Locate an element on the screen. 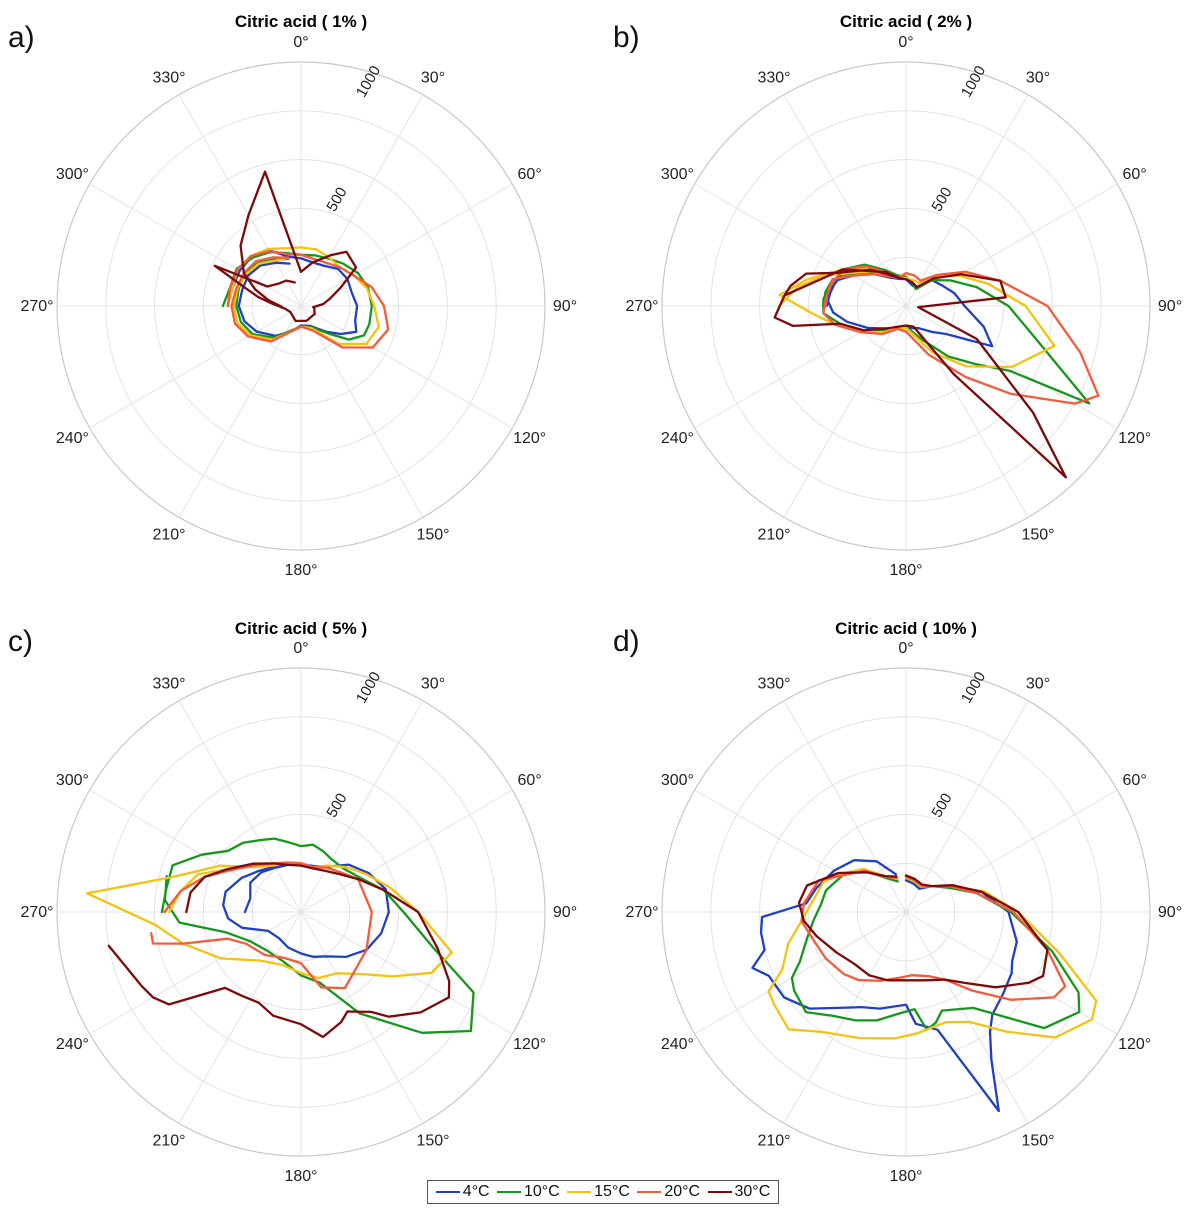  panel-letter: c) is located at coordinates (20, 641).